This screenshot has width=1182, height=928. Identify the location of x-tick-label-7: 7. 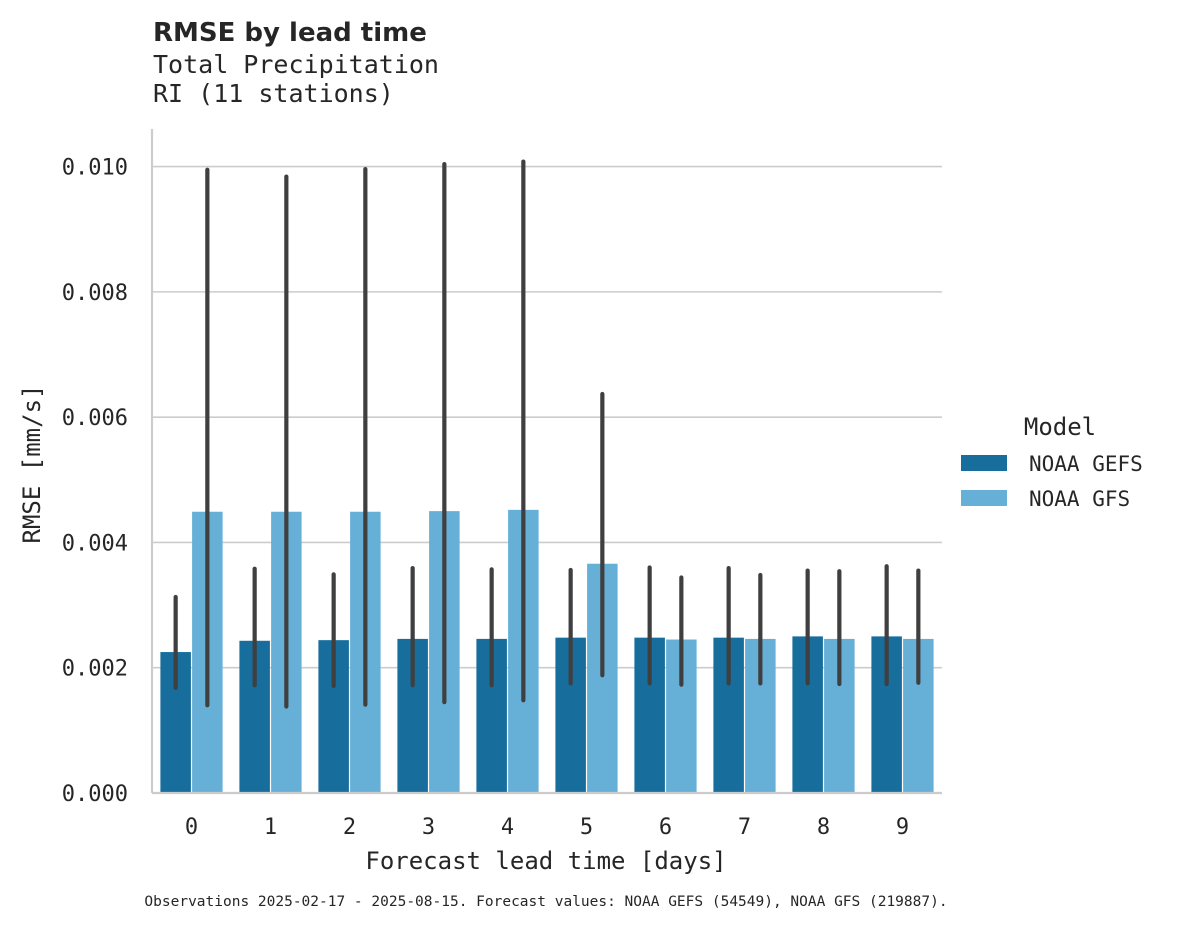
(744, 827).